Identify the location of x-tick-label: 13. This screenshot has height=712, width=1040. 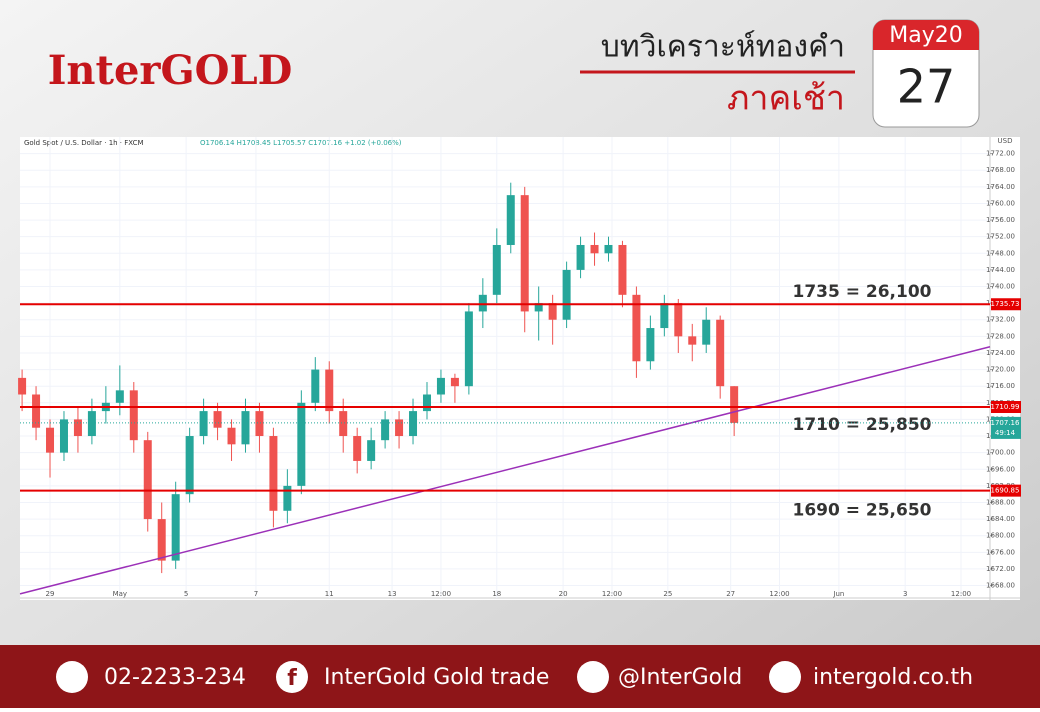
(392, 594).